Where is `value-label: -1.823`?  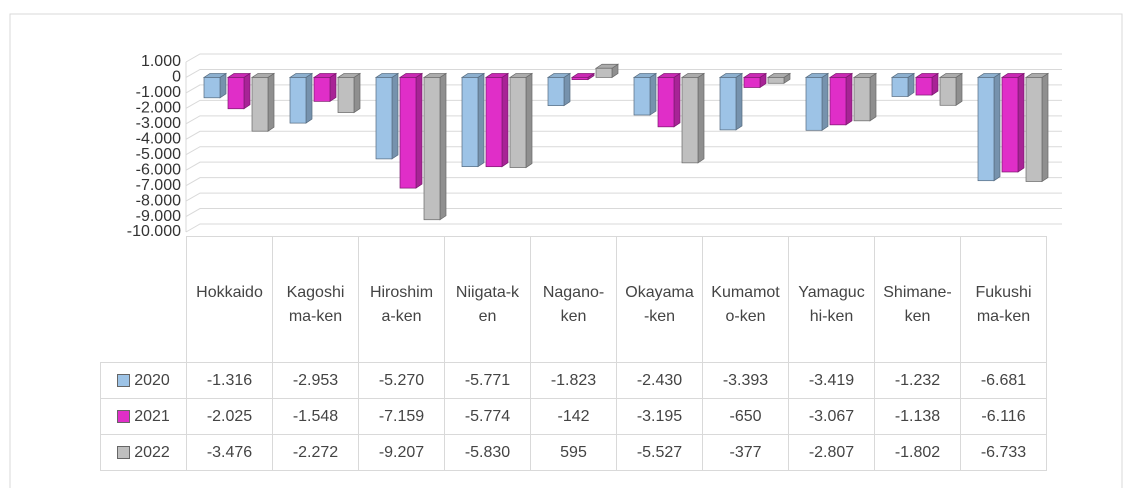
value-label: -1.823 is located at coordinates (573, 380).